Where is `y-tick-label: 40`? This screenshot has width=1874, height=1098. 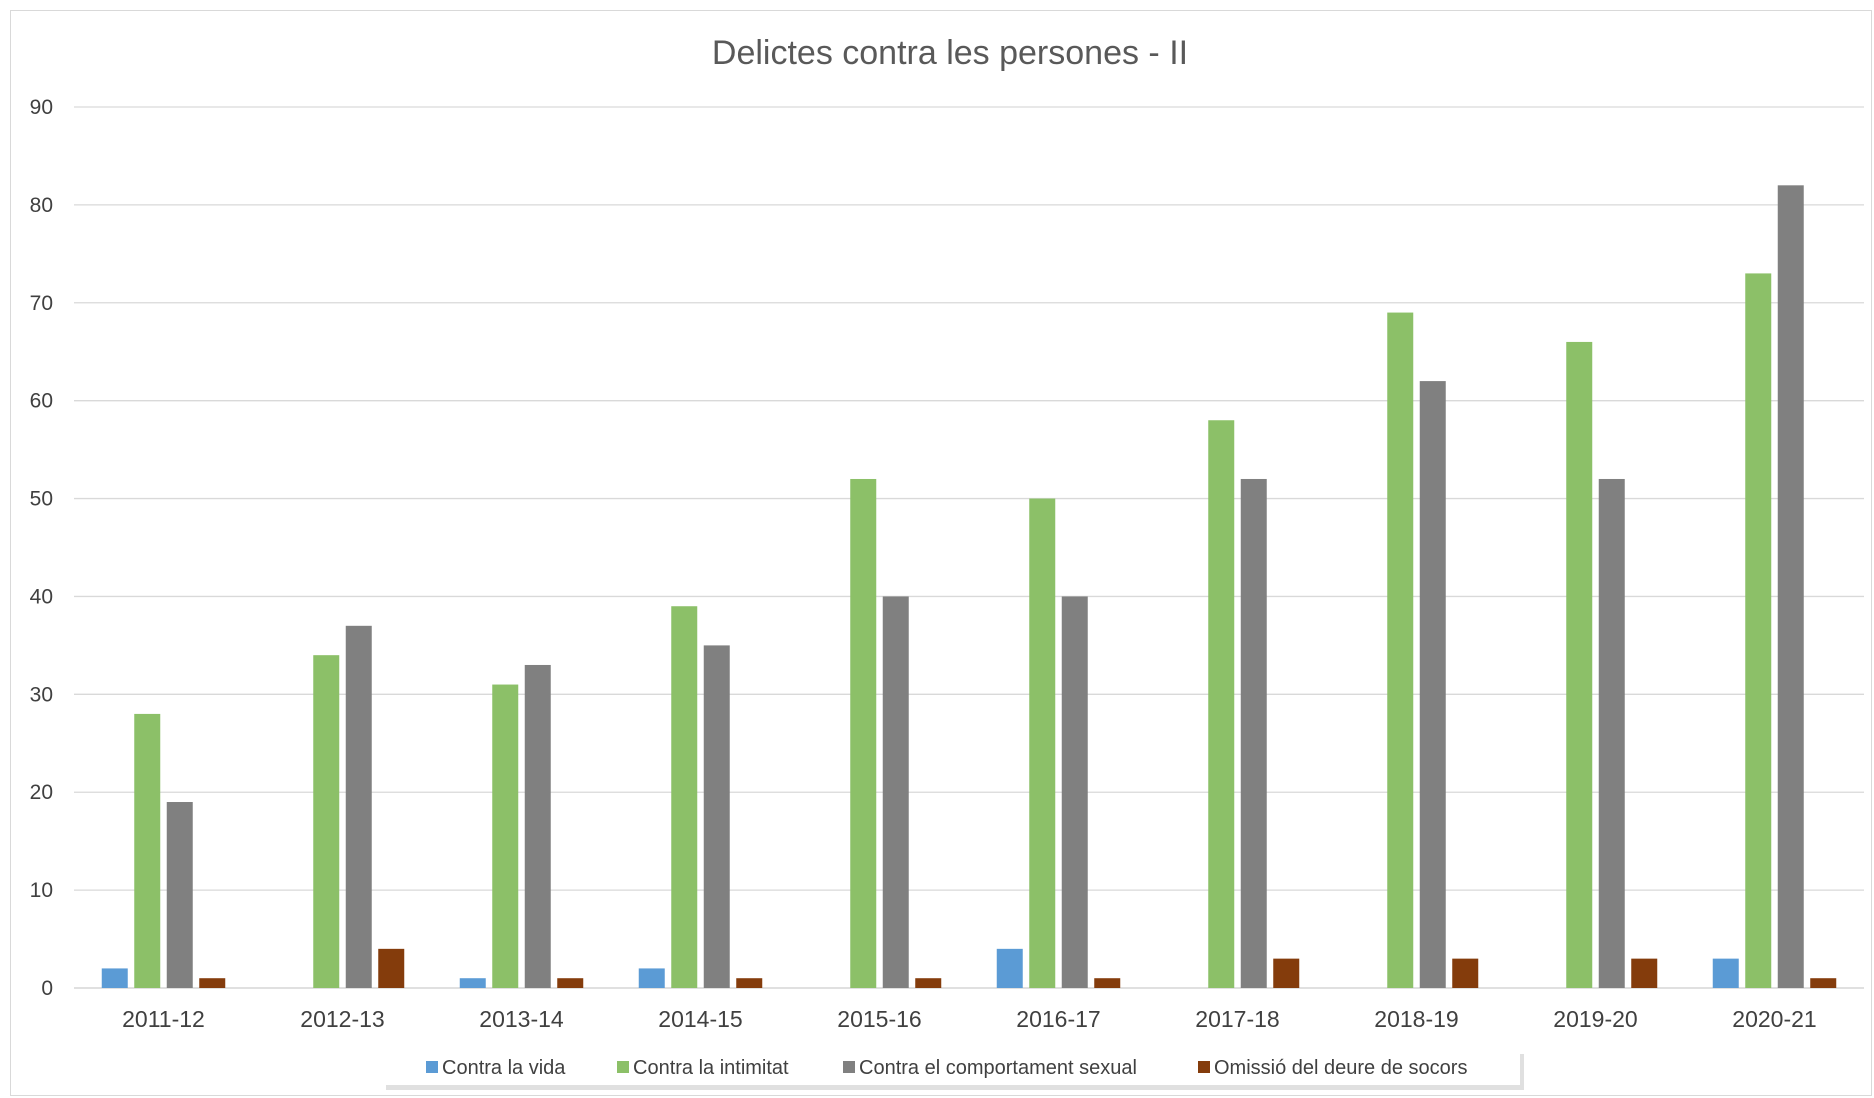 y-tick-label: 40 is located at coordinates (41, 596).